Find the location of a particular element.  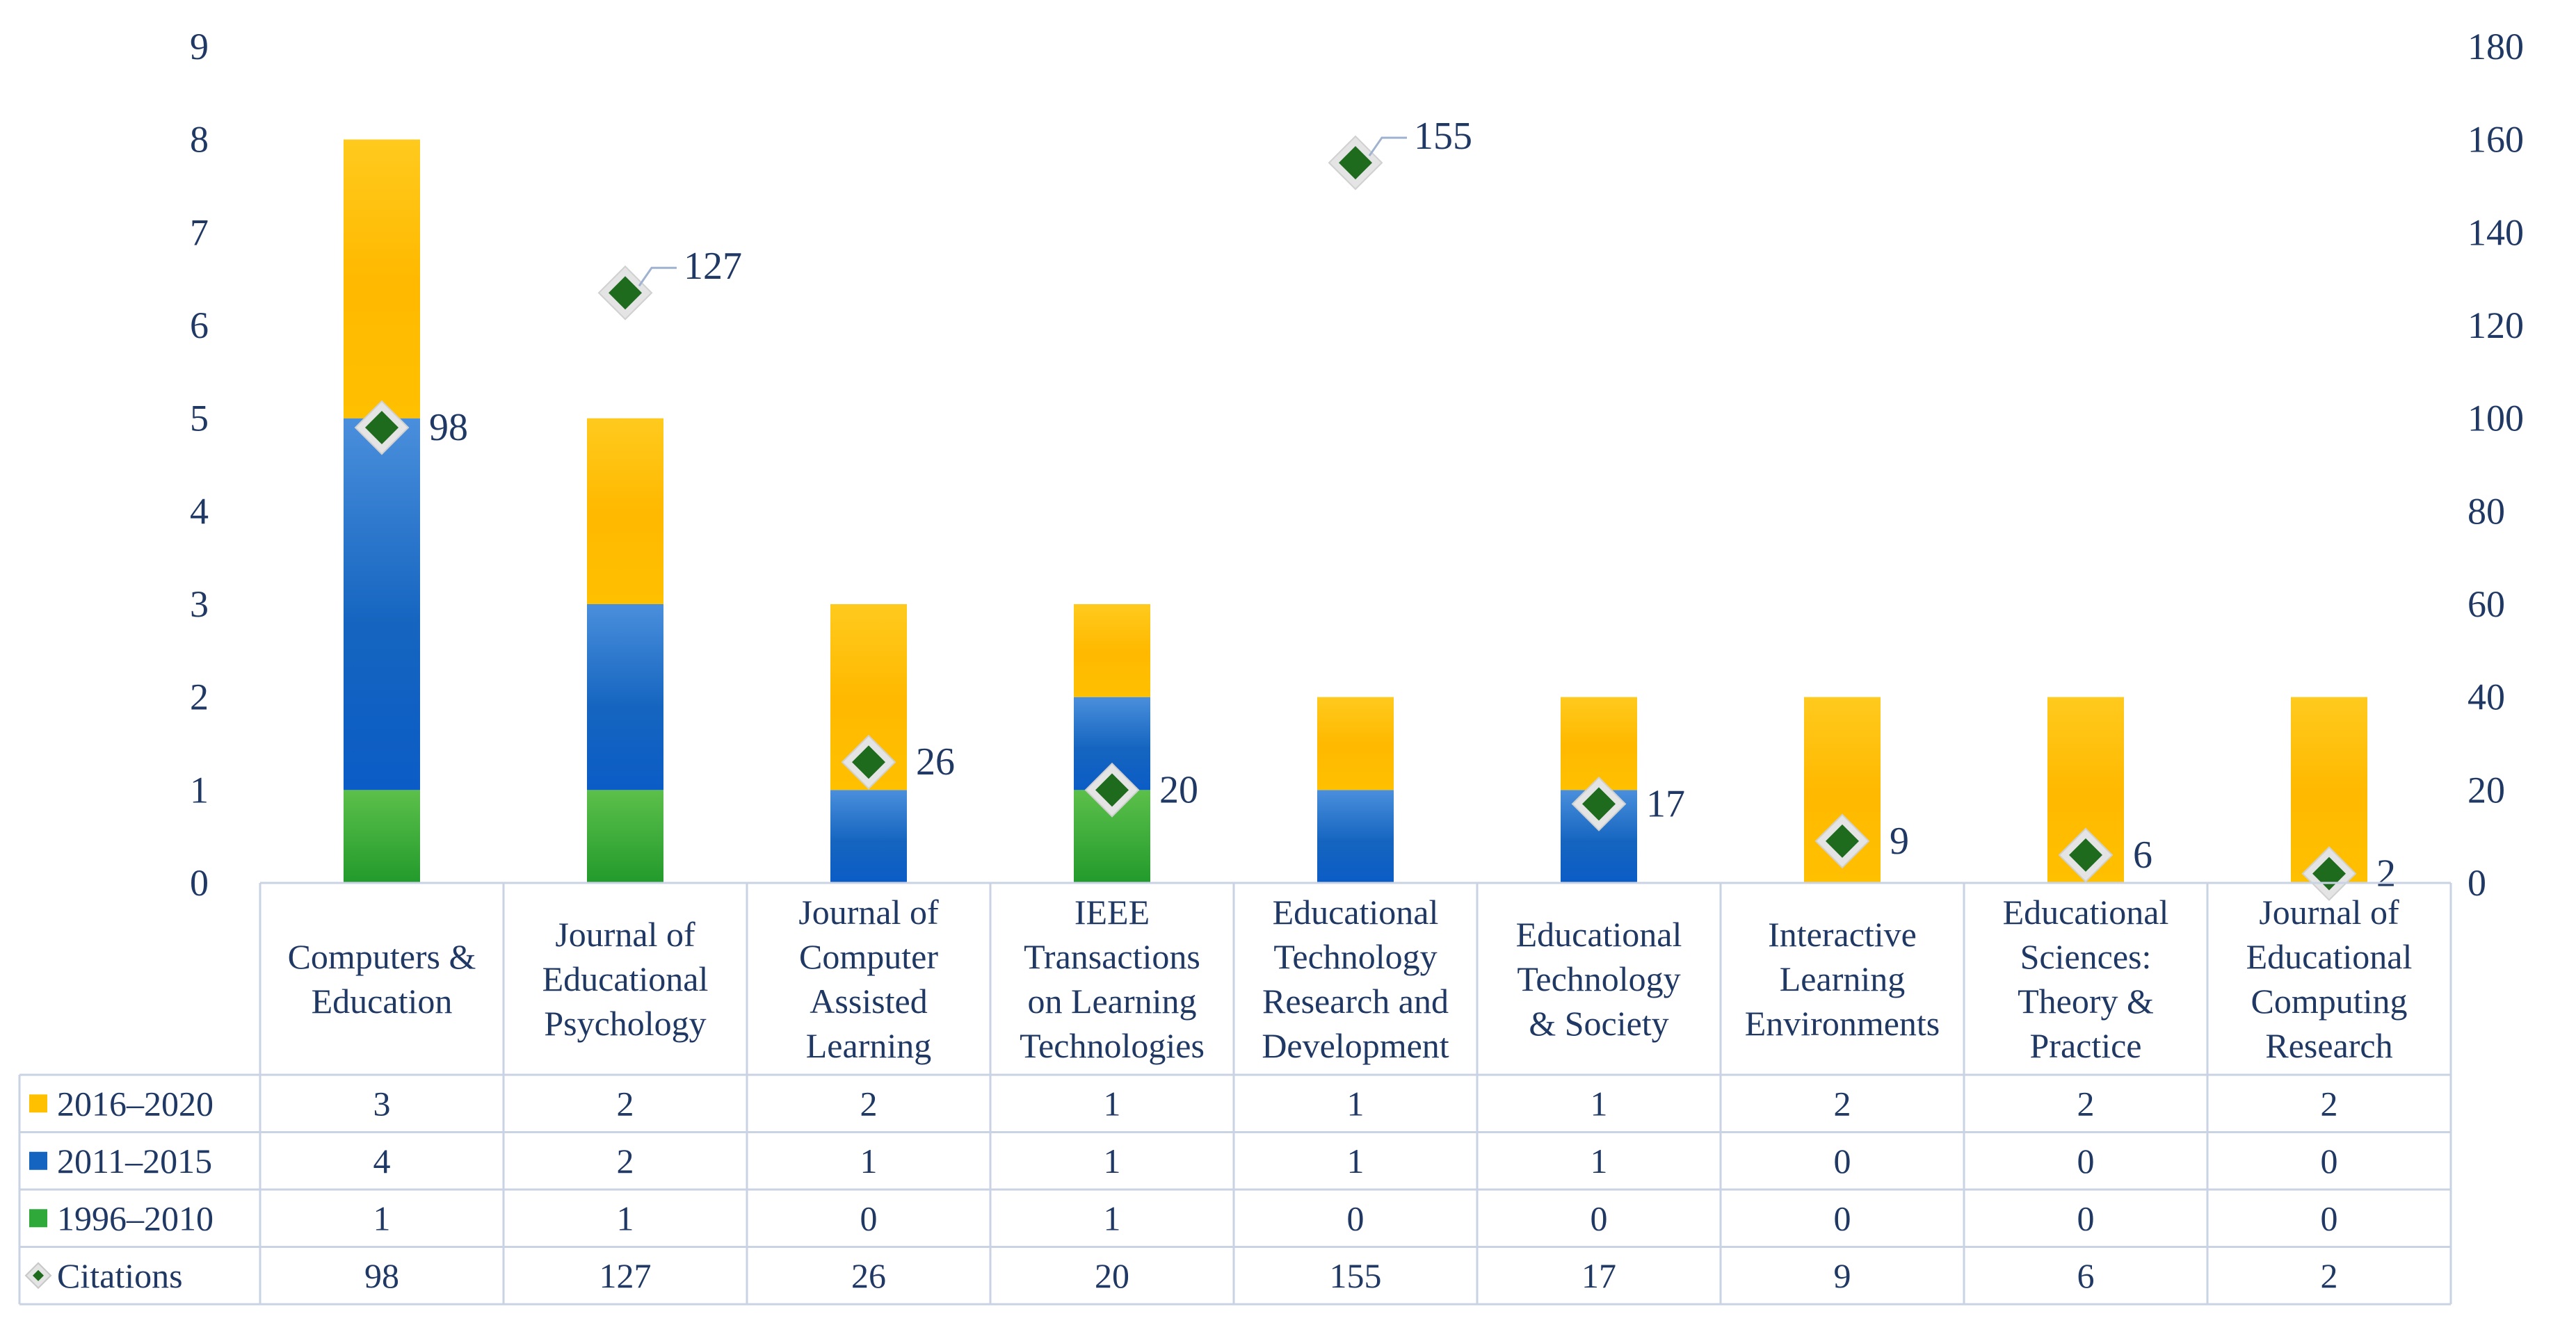

category-label: Computers & Education is located at coordinates (382, 979).